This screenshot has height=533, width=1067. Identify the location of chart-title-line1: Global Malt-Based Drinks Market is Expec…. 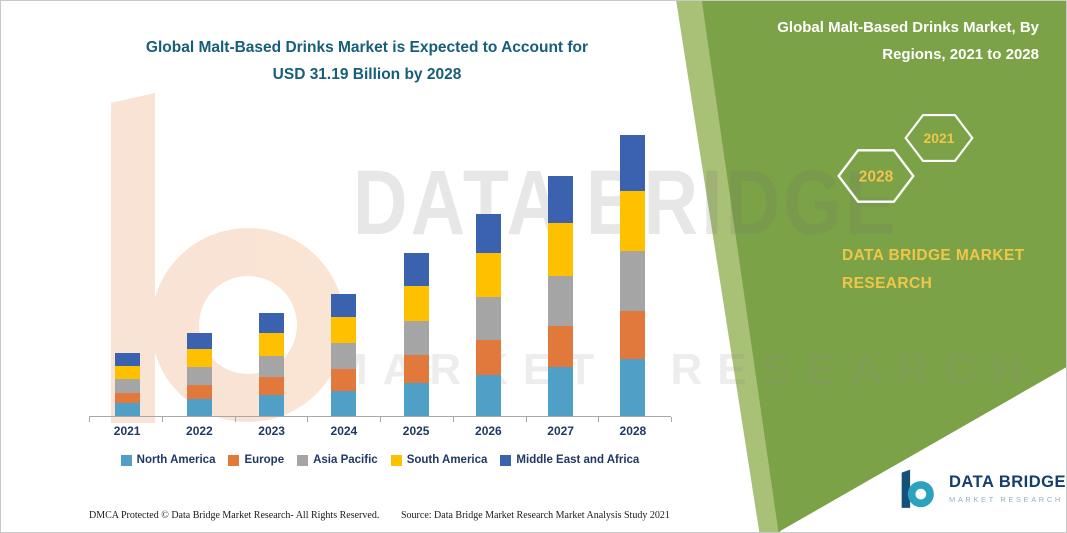
(367, 47).